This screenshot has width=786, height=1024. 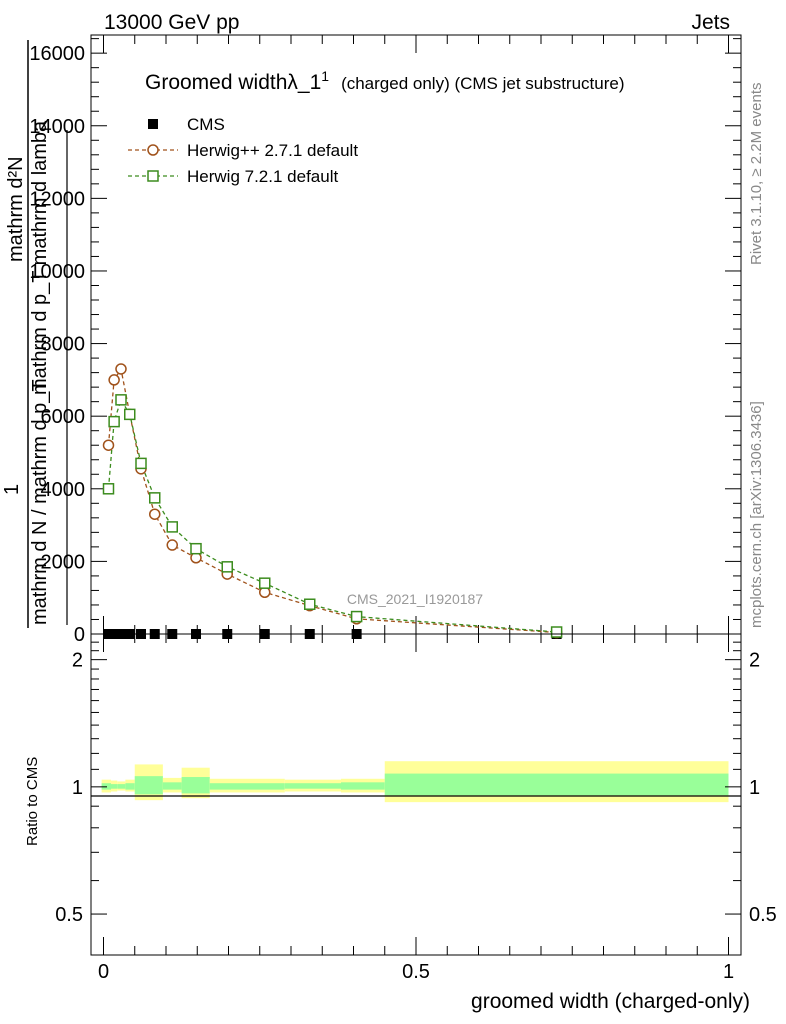 I want to click on analysis-watermark: CMS_2021_I1920187, so click(x=415, y=599).